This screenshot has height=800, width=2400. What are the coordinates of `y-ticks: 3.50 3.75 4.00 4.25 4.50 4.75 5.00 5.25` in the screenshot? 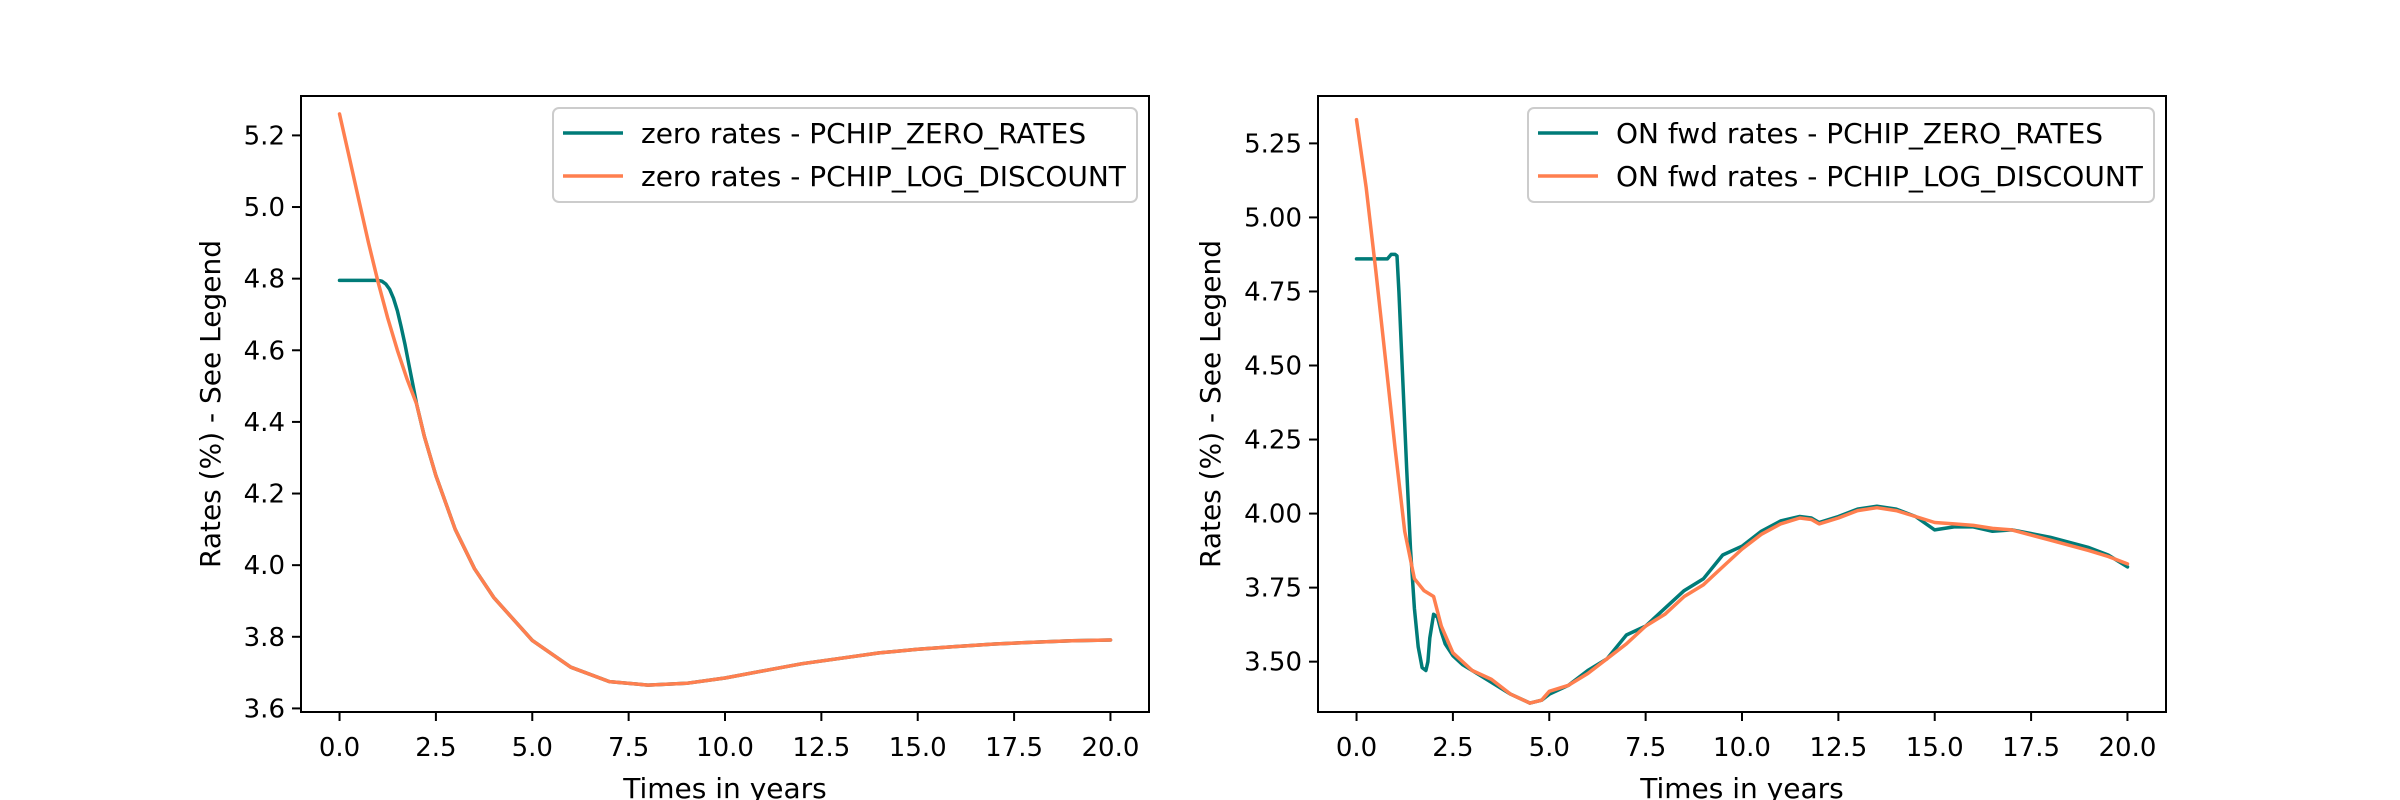 It's located at (1281, 403).